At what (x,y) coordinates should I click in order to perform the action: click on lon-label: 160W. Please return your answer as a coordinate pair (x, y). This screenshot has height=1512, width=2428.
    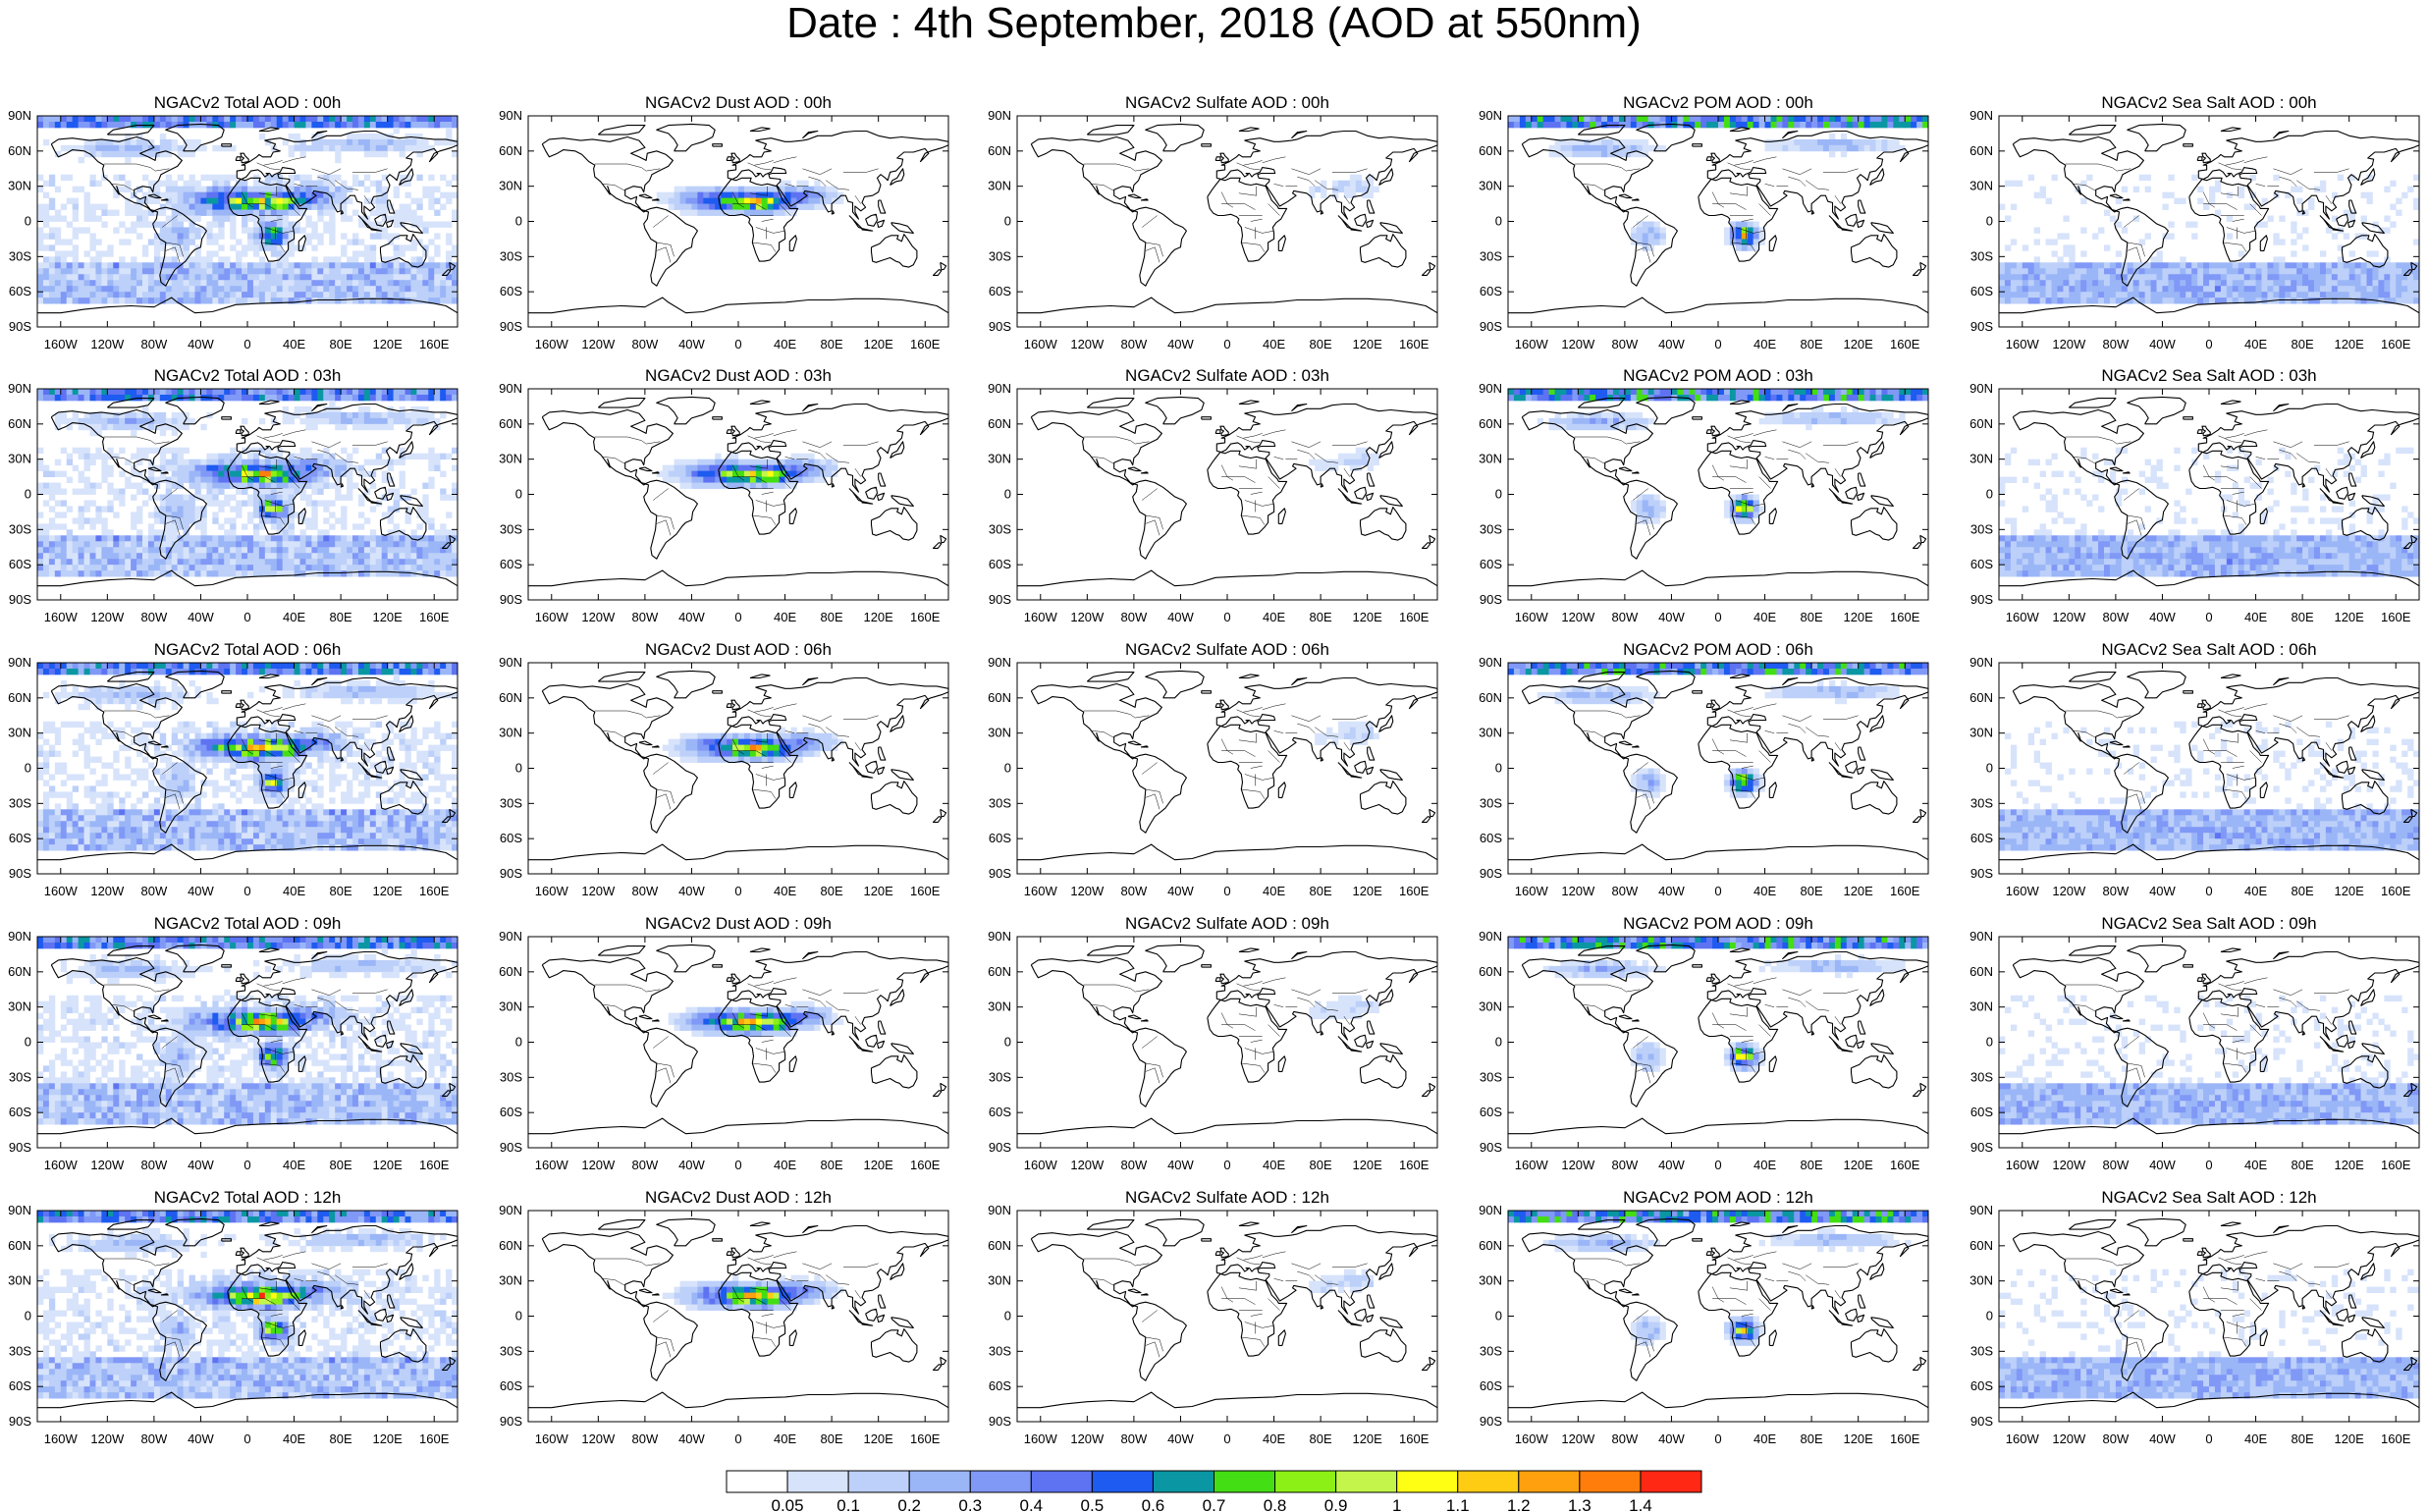
    Looking at the image, I should click on (552, 617).